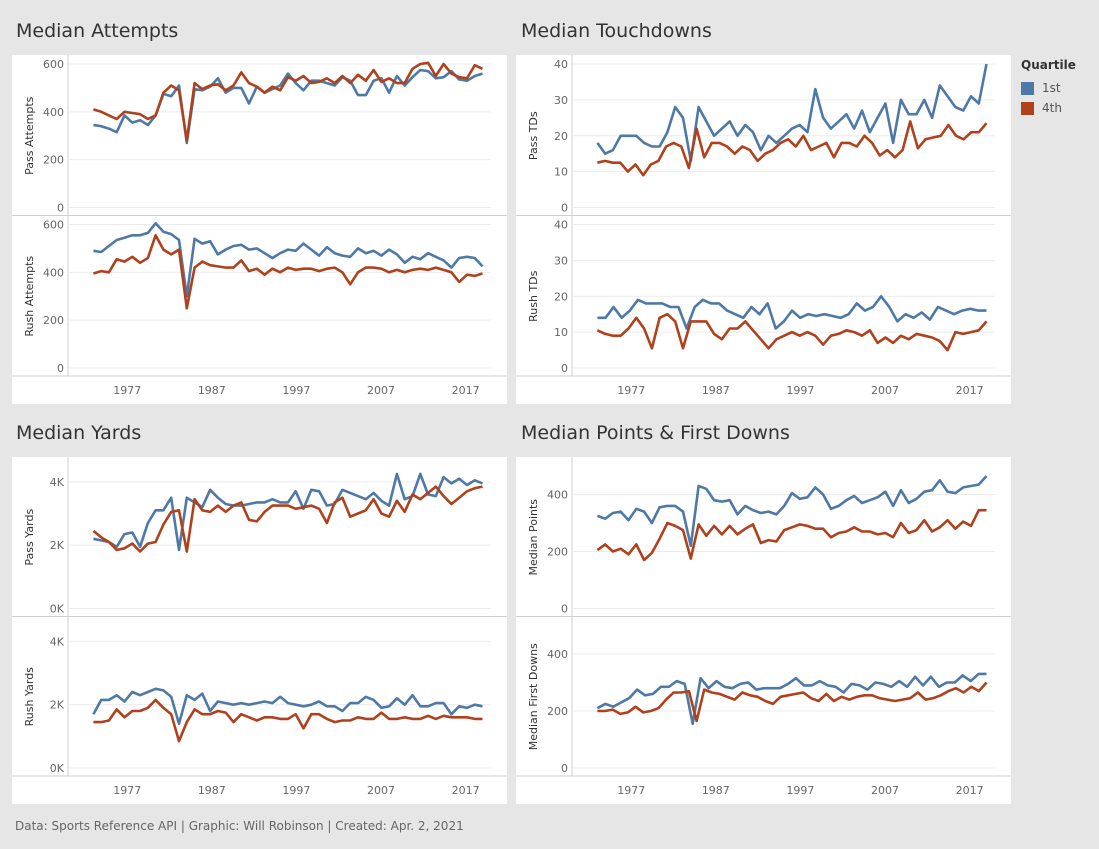 The image size is (1099, 849). What do you see at coordinates (533, 135) in the screenshot?
I see `y-axis-label: Pass TDs` at bounding box center [533, 135].